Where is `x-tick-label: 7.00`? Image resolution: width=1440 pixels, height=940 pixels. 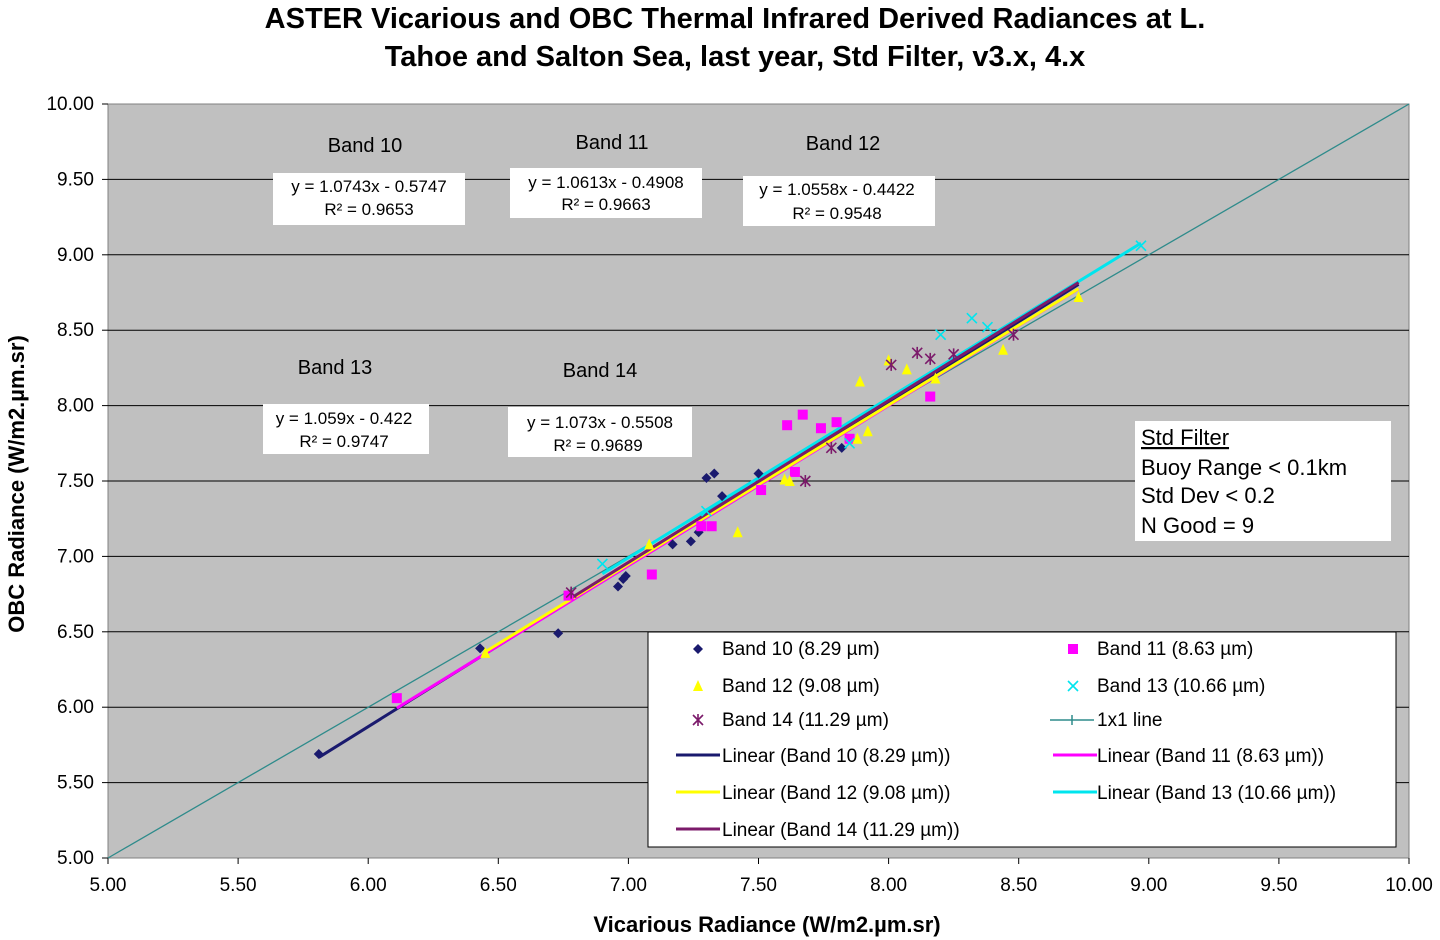
x-tick-label: 7.00 is located at coordinates (628, 885).